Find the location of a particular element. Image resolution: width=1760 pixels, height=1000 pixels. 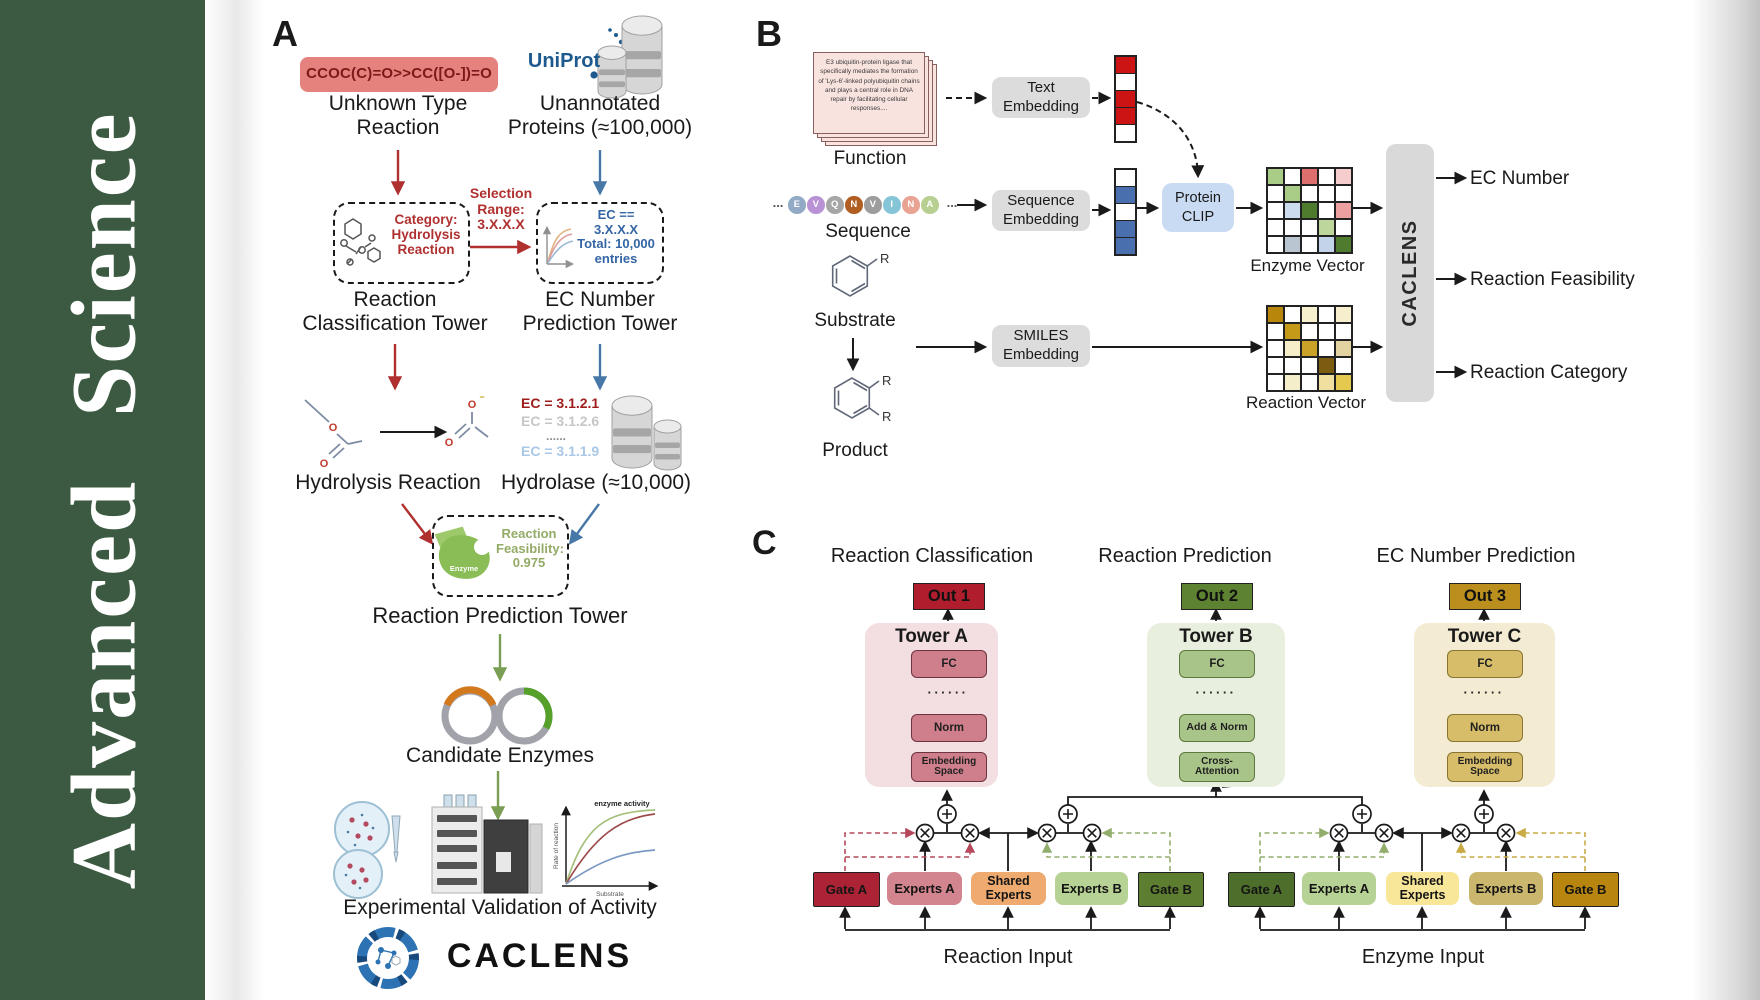

residue-circle: A is located at coordinates (930, 205).